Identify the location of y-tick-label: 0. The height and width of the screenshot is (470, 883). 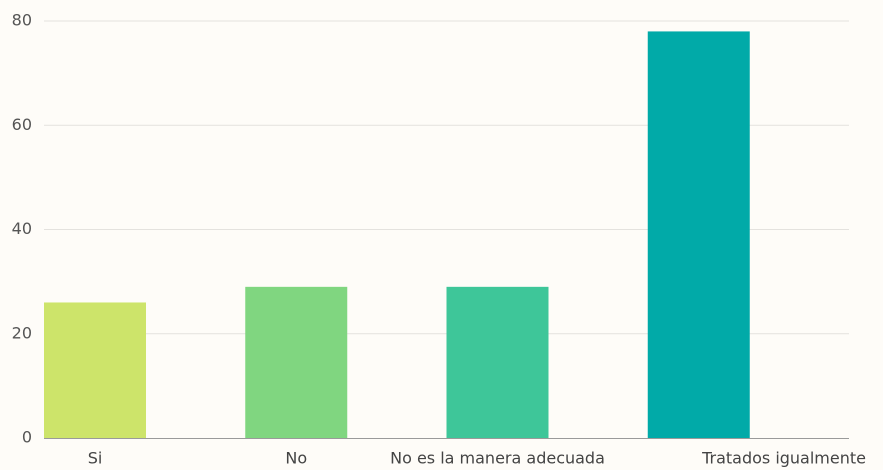
(27, 437).